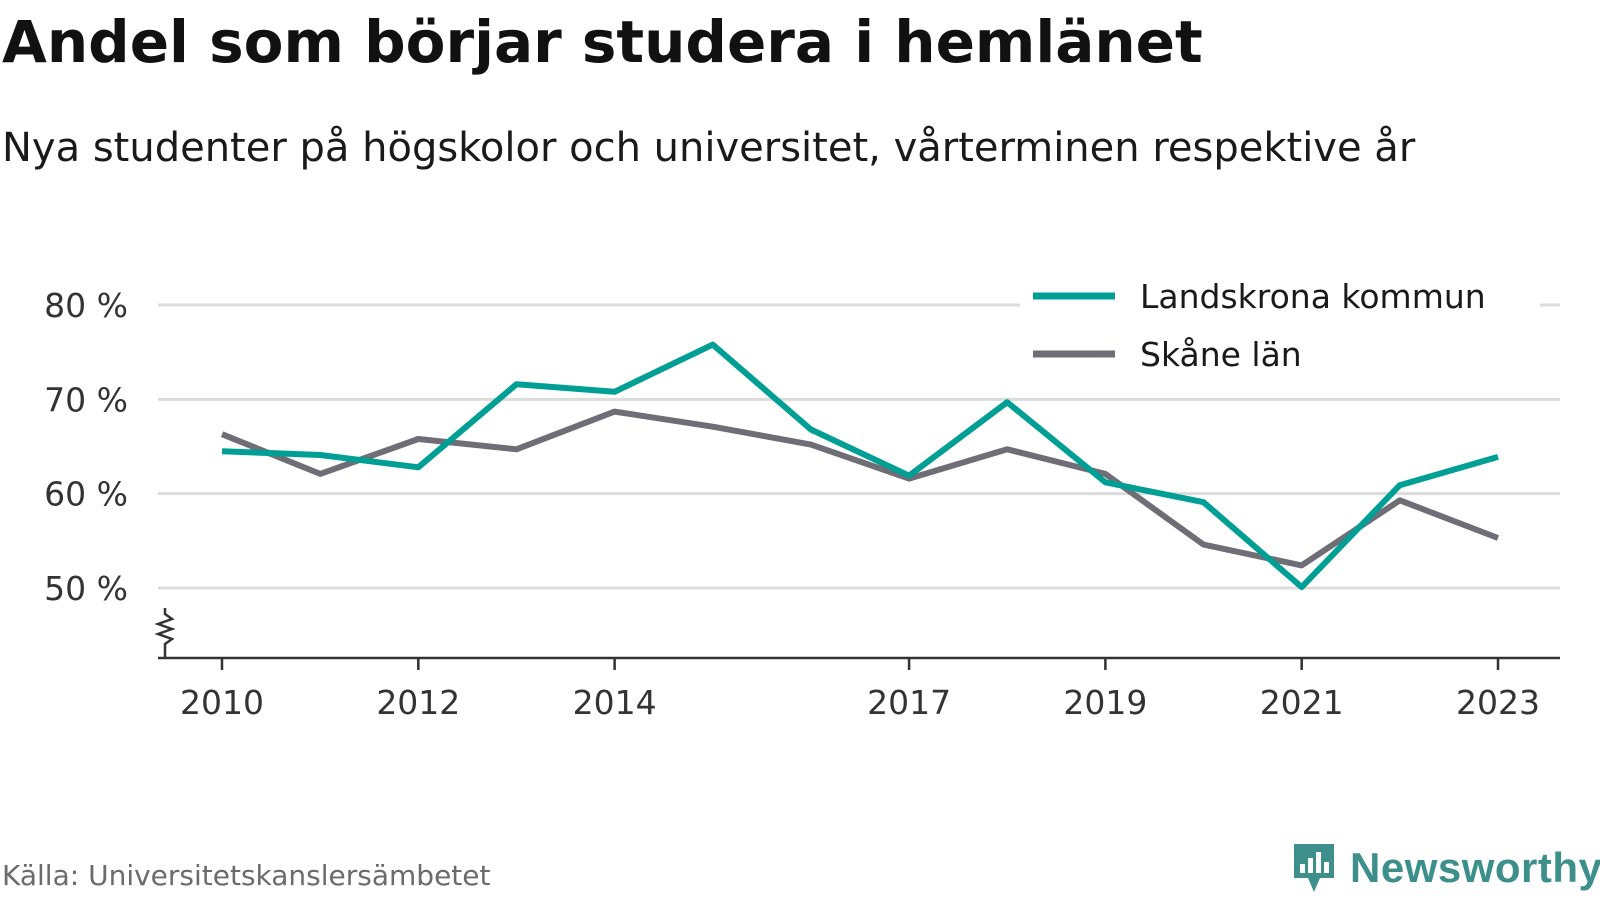 This screenshot has height=900, width=1600. What do you see at coordinates (1302, 702) in the screenshot?
I see `x-tick-label: 2021` at bounding box center [1302, 702].